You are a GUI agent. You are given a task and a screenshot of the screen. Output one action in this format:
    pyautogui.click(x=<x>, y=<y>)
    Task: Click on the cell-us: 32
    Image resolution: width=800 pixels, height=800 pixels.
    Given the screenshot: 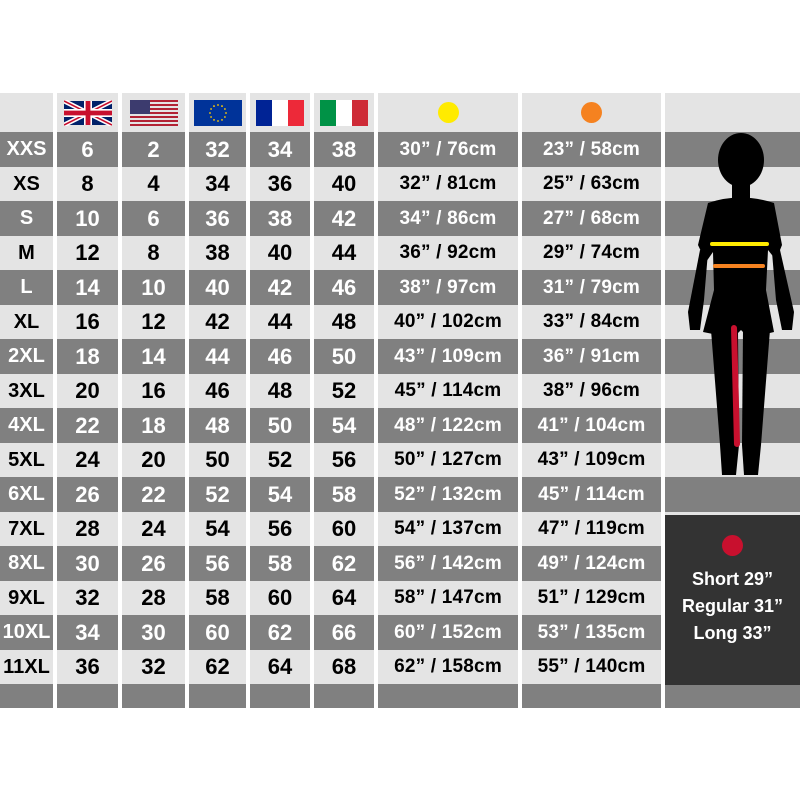 What is the action you would take?
    pyautogui.click(x=153, y=667)
    